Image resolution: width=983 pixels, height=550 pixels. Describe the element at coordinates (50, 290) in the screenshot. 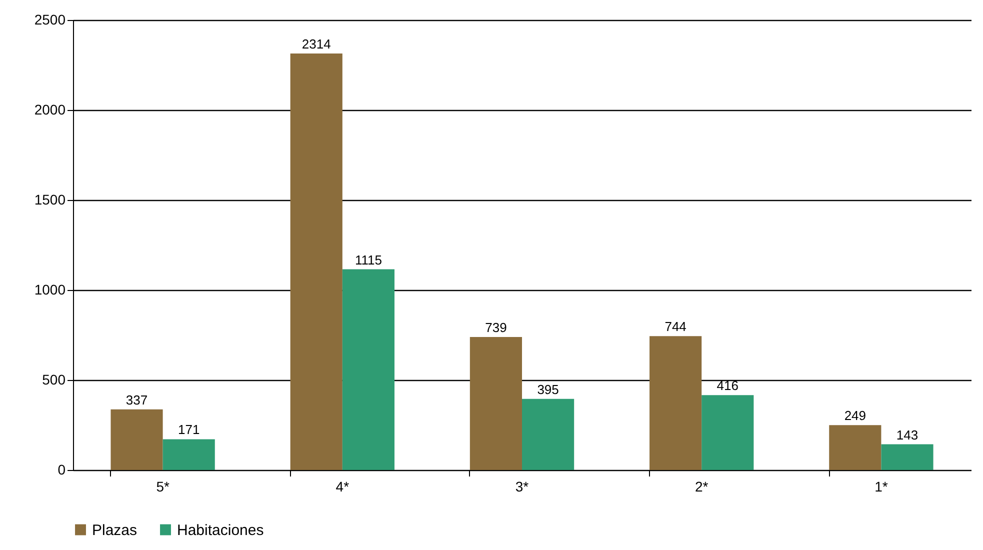

I see `y-tick-label: 1000` at that location.